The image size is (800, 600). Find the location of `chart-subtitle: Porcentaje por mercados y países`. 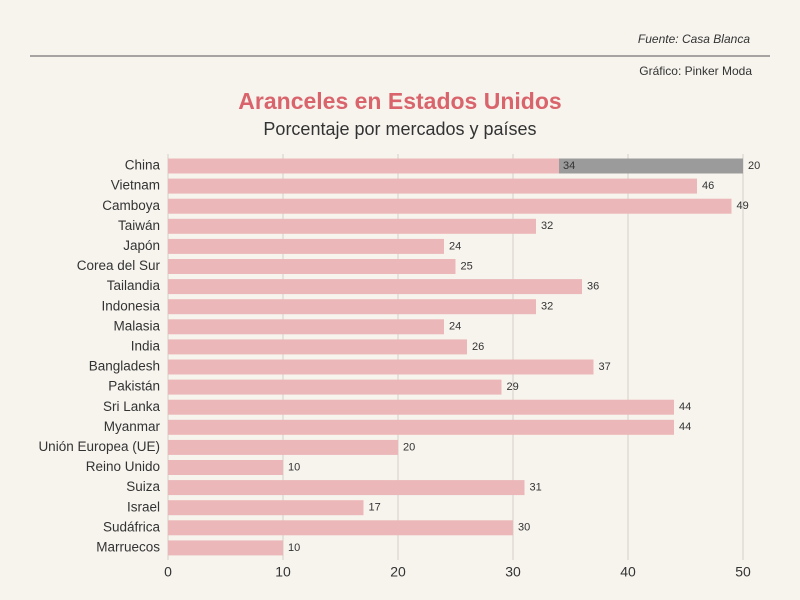

chart-subtitle: Porcentaje por mercados y países is located at coordinates (399, 129).